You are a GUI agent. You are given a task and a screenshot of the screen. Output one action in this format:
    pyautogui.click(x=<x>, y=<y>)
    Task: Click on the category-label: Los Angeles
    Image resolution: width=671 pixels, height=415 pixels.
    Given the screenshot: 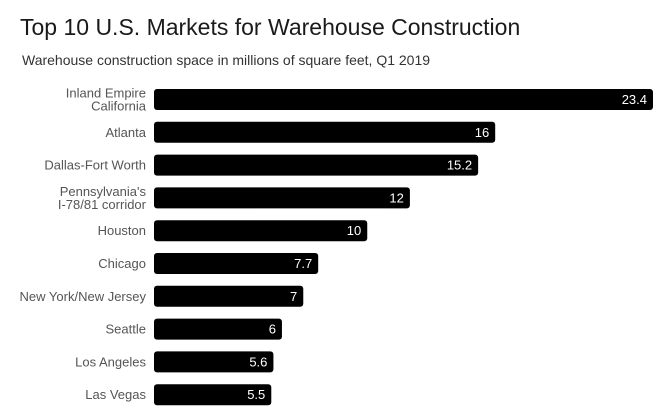 What is the action you would take?
    pyautogui.click(x=110, y=361)
    